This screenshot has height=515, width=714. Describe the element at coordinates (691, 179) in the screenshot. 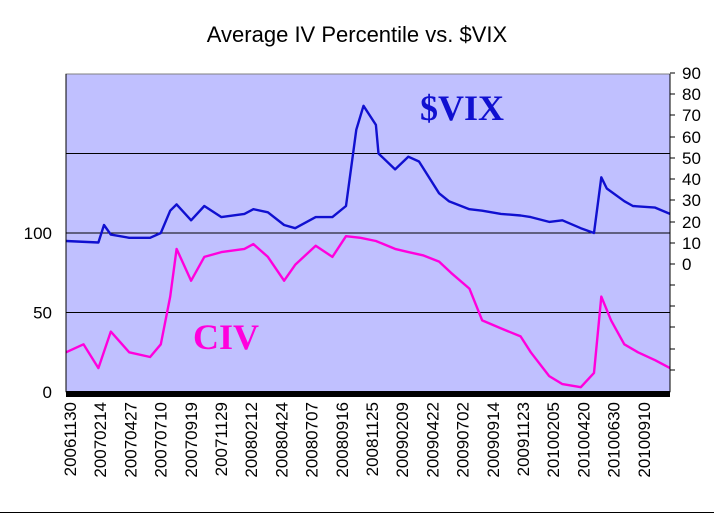

I see `right-tick-label: 40` at that location.